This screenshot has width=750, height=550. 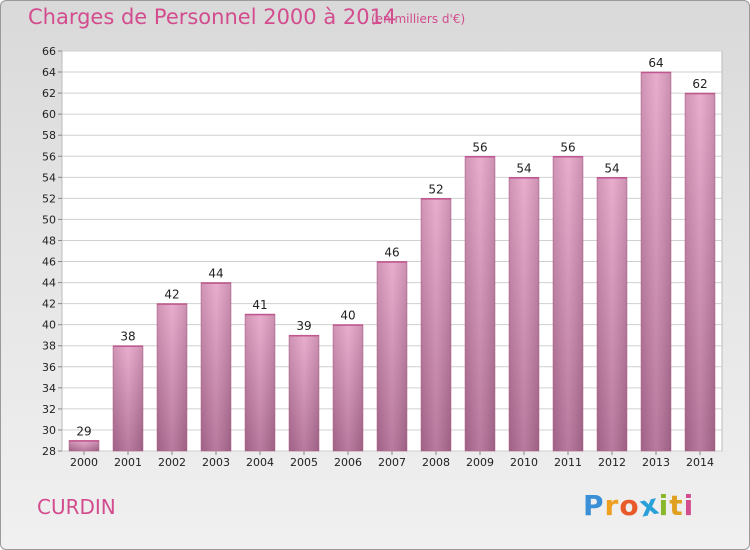 What do you see at coordinates (49, 72) in the screenshot?
I see `y-tick-label: 64` at bounding box center [49, 72].